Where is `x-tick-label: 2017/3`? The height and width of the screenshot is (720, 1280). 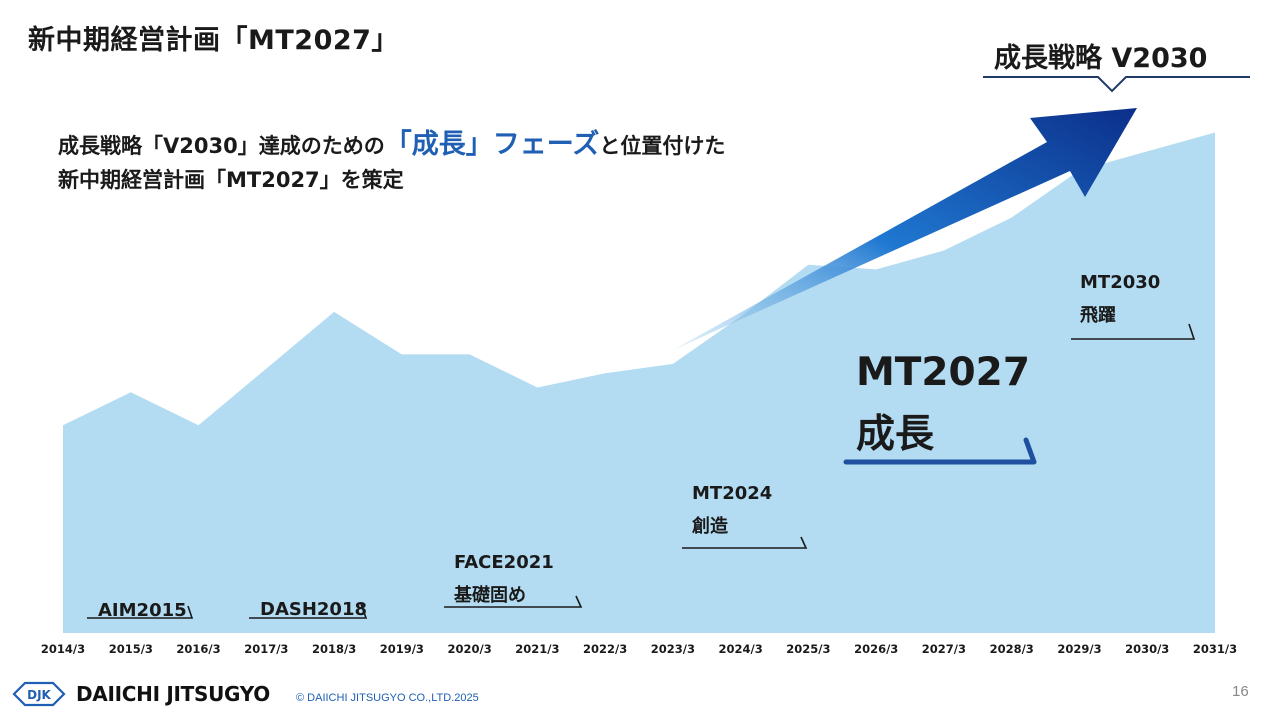 x-tick-label: 2017/3 is located at coordinates (266, 649).